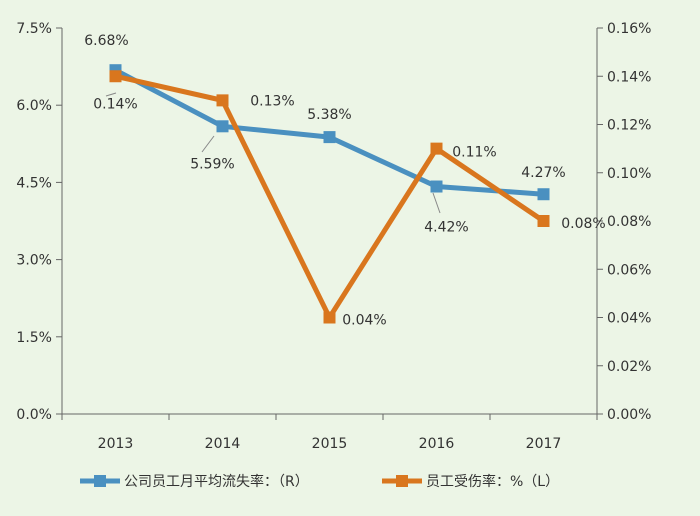 The image size is (700, 516). What do you see at coordinates (629, 270) in the screenshot?
I see `right-tick-label: 0.06%` at bounding box center [629, 270].